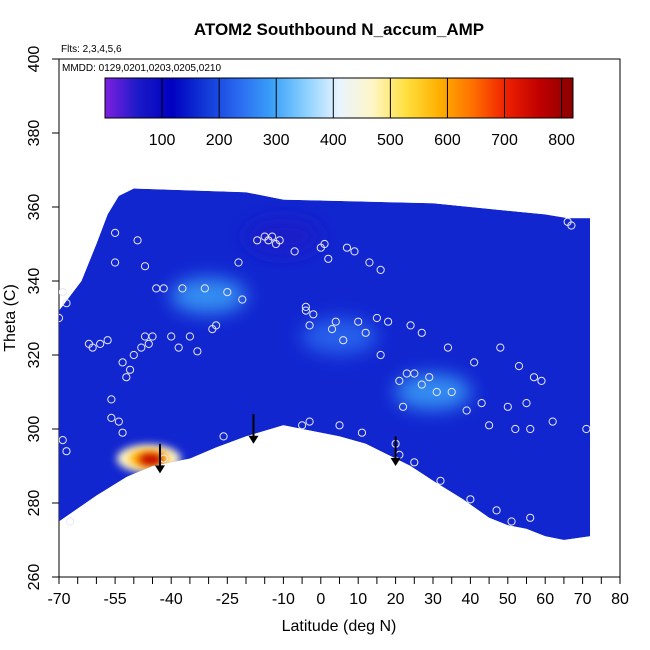  What do you see at coordinates (277, 444) in the screenshot?
I see `arrows` at bounding box center [277, 444].